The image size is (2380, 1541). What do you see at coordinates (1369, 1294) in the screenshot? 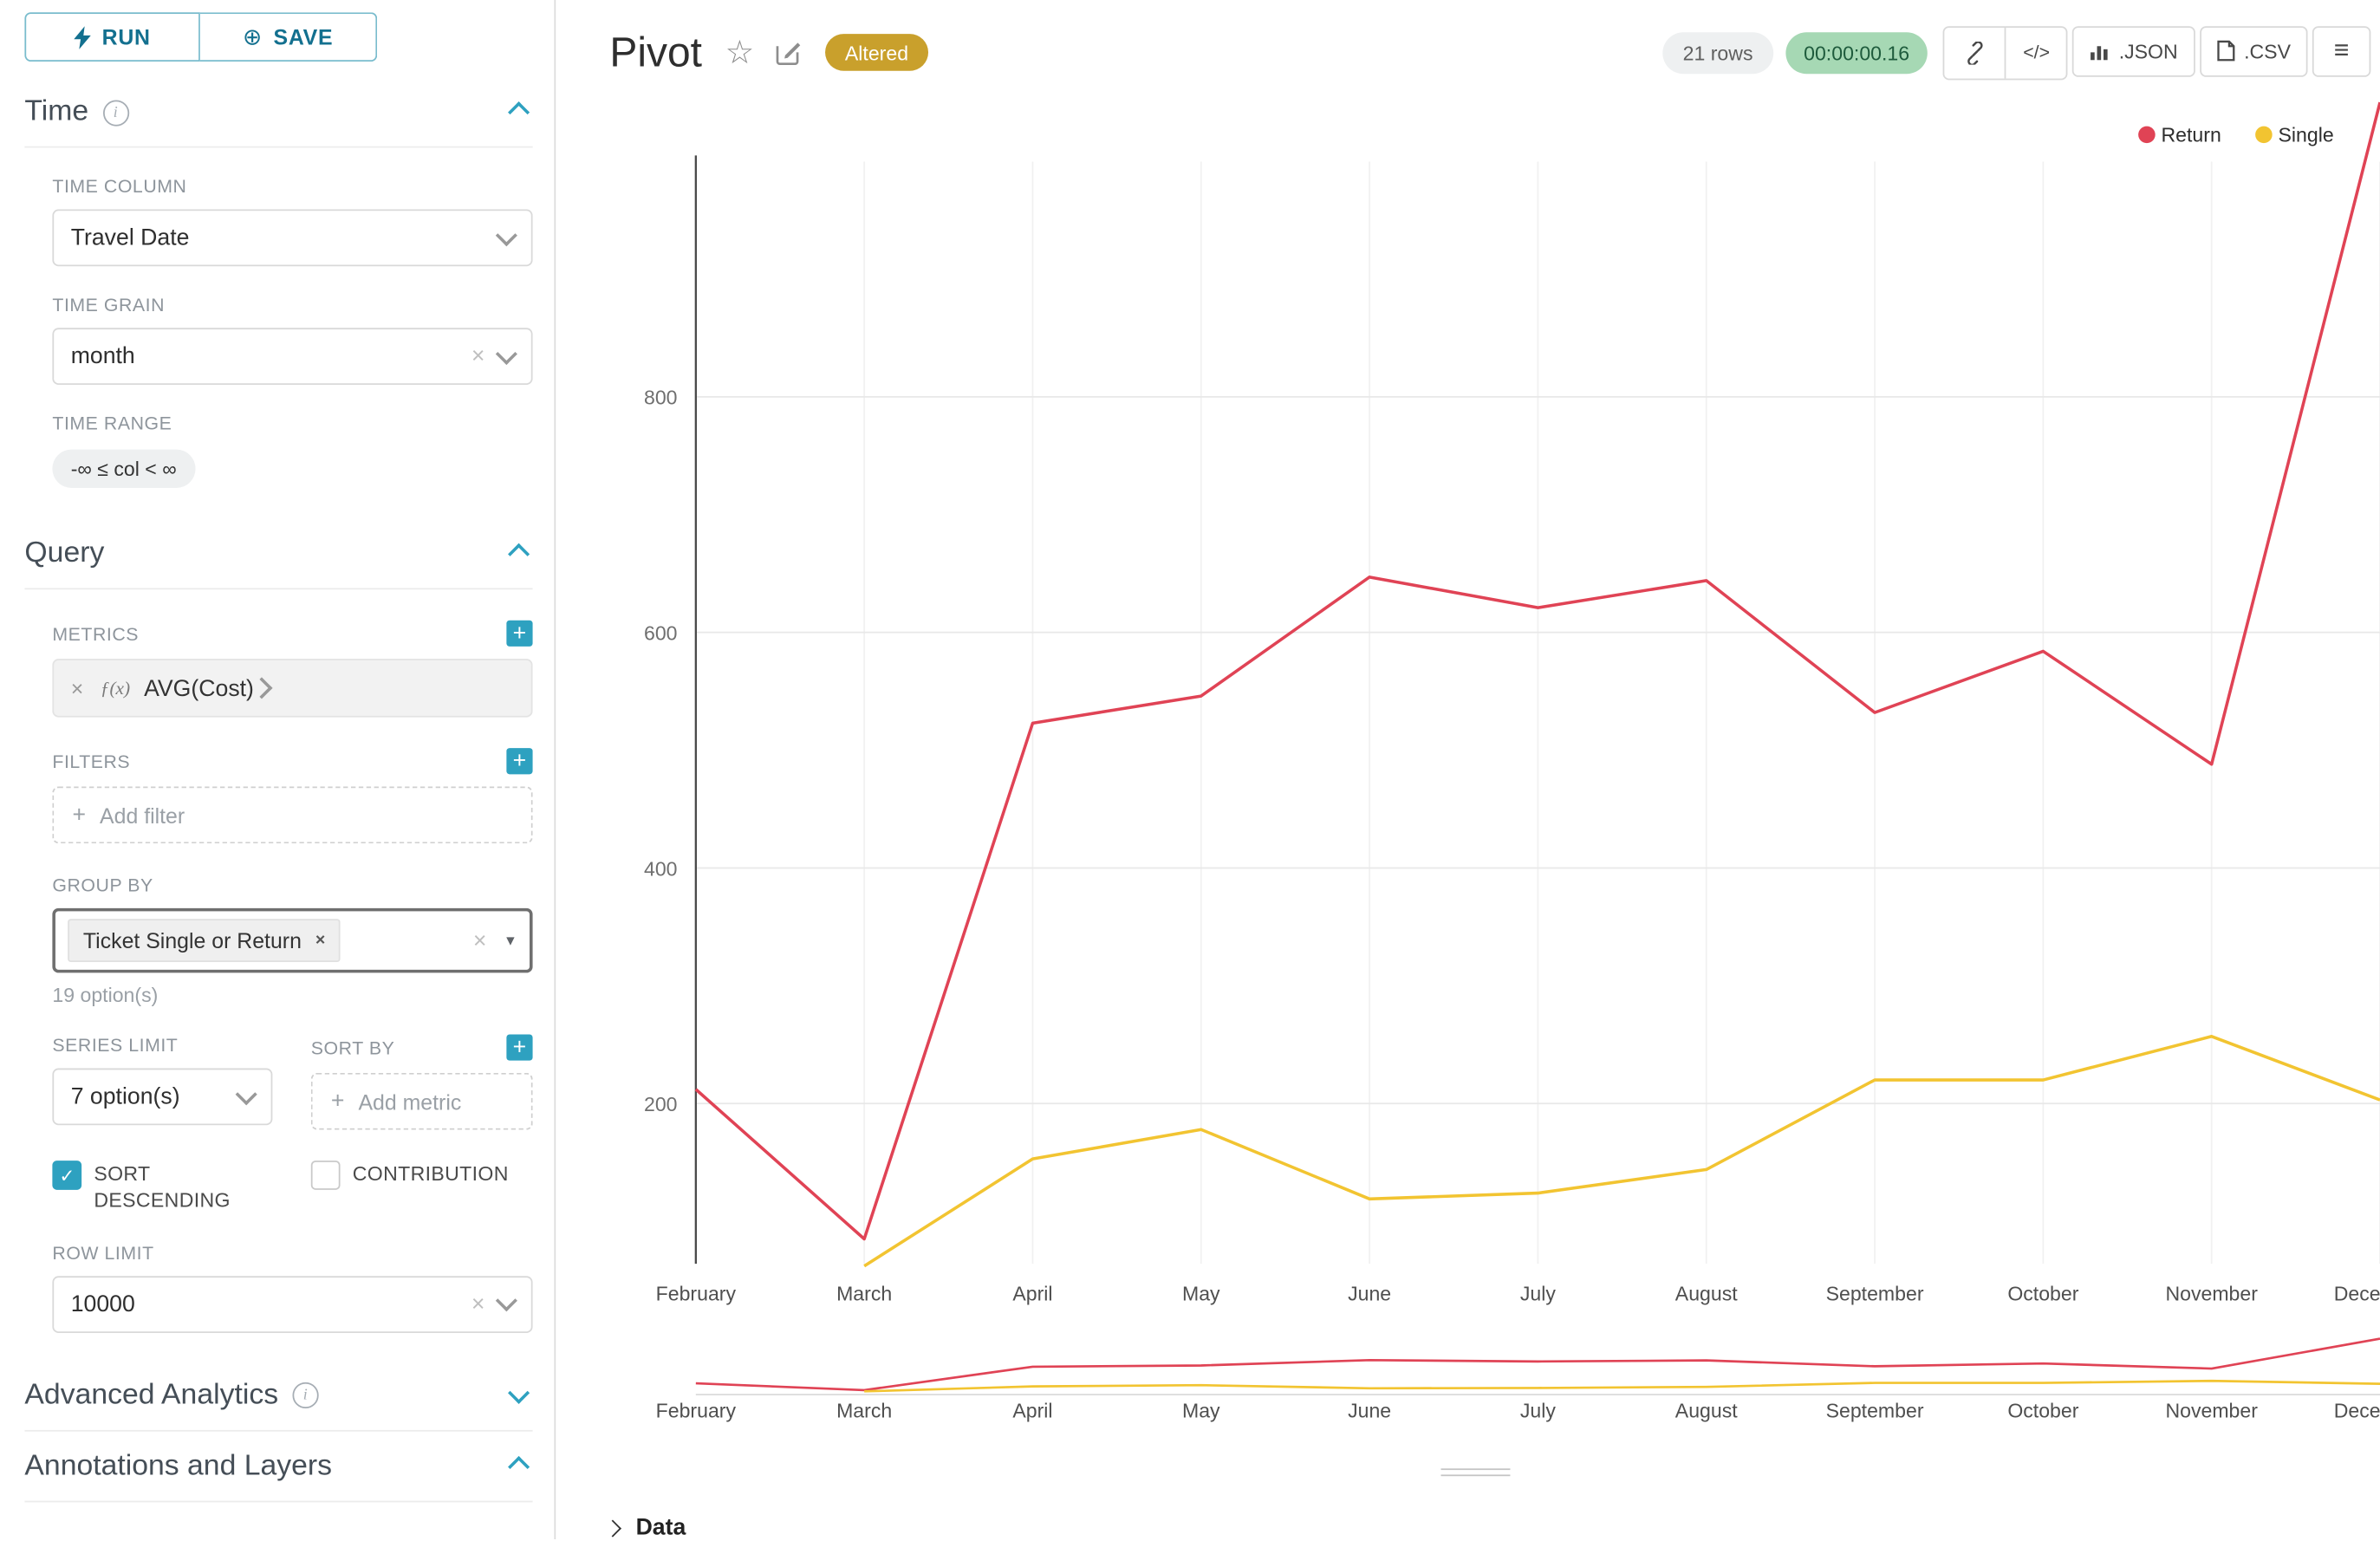
I see `x-axis-label: June` at bounding box center [1369, 1294].